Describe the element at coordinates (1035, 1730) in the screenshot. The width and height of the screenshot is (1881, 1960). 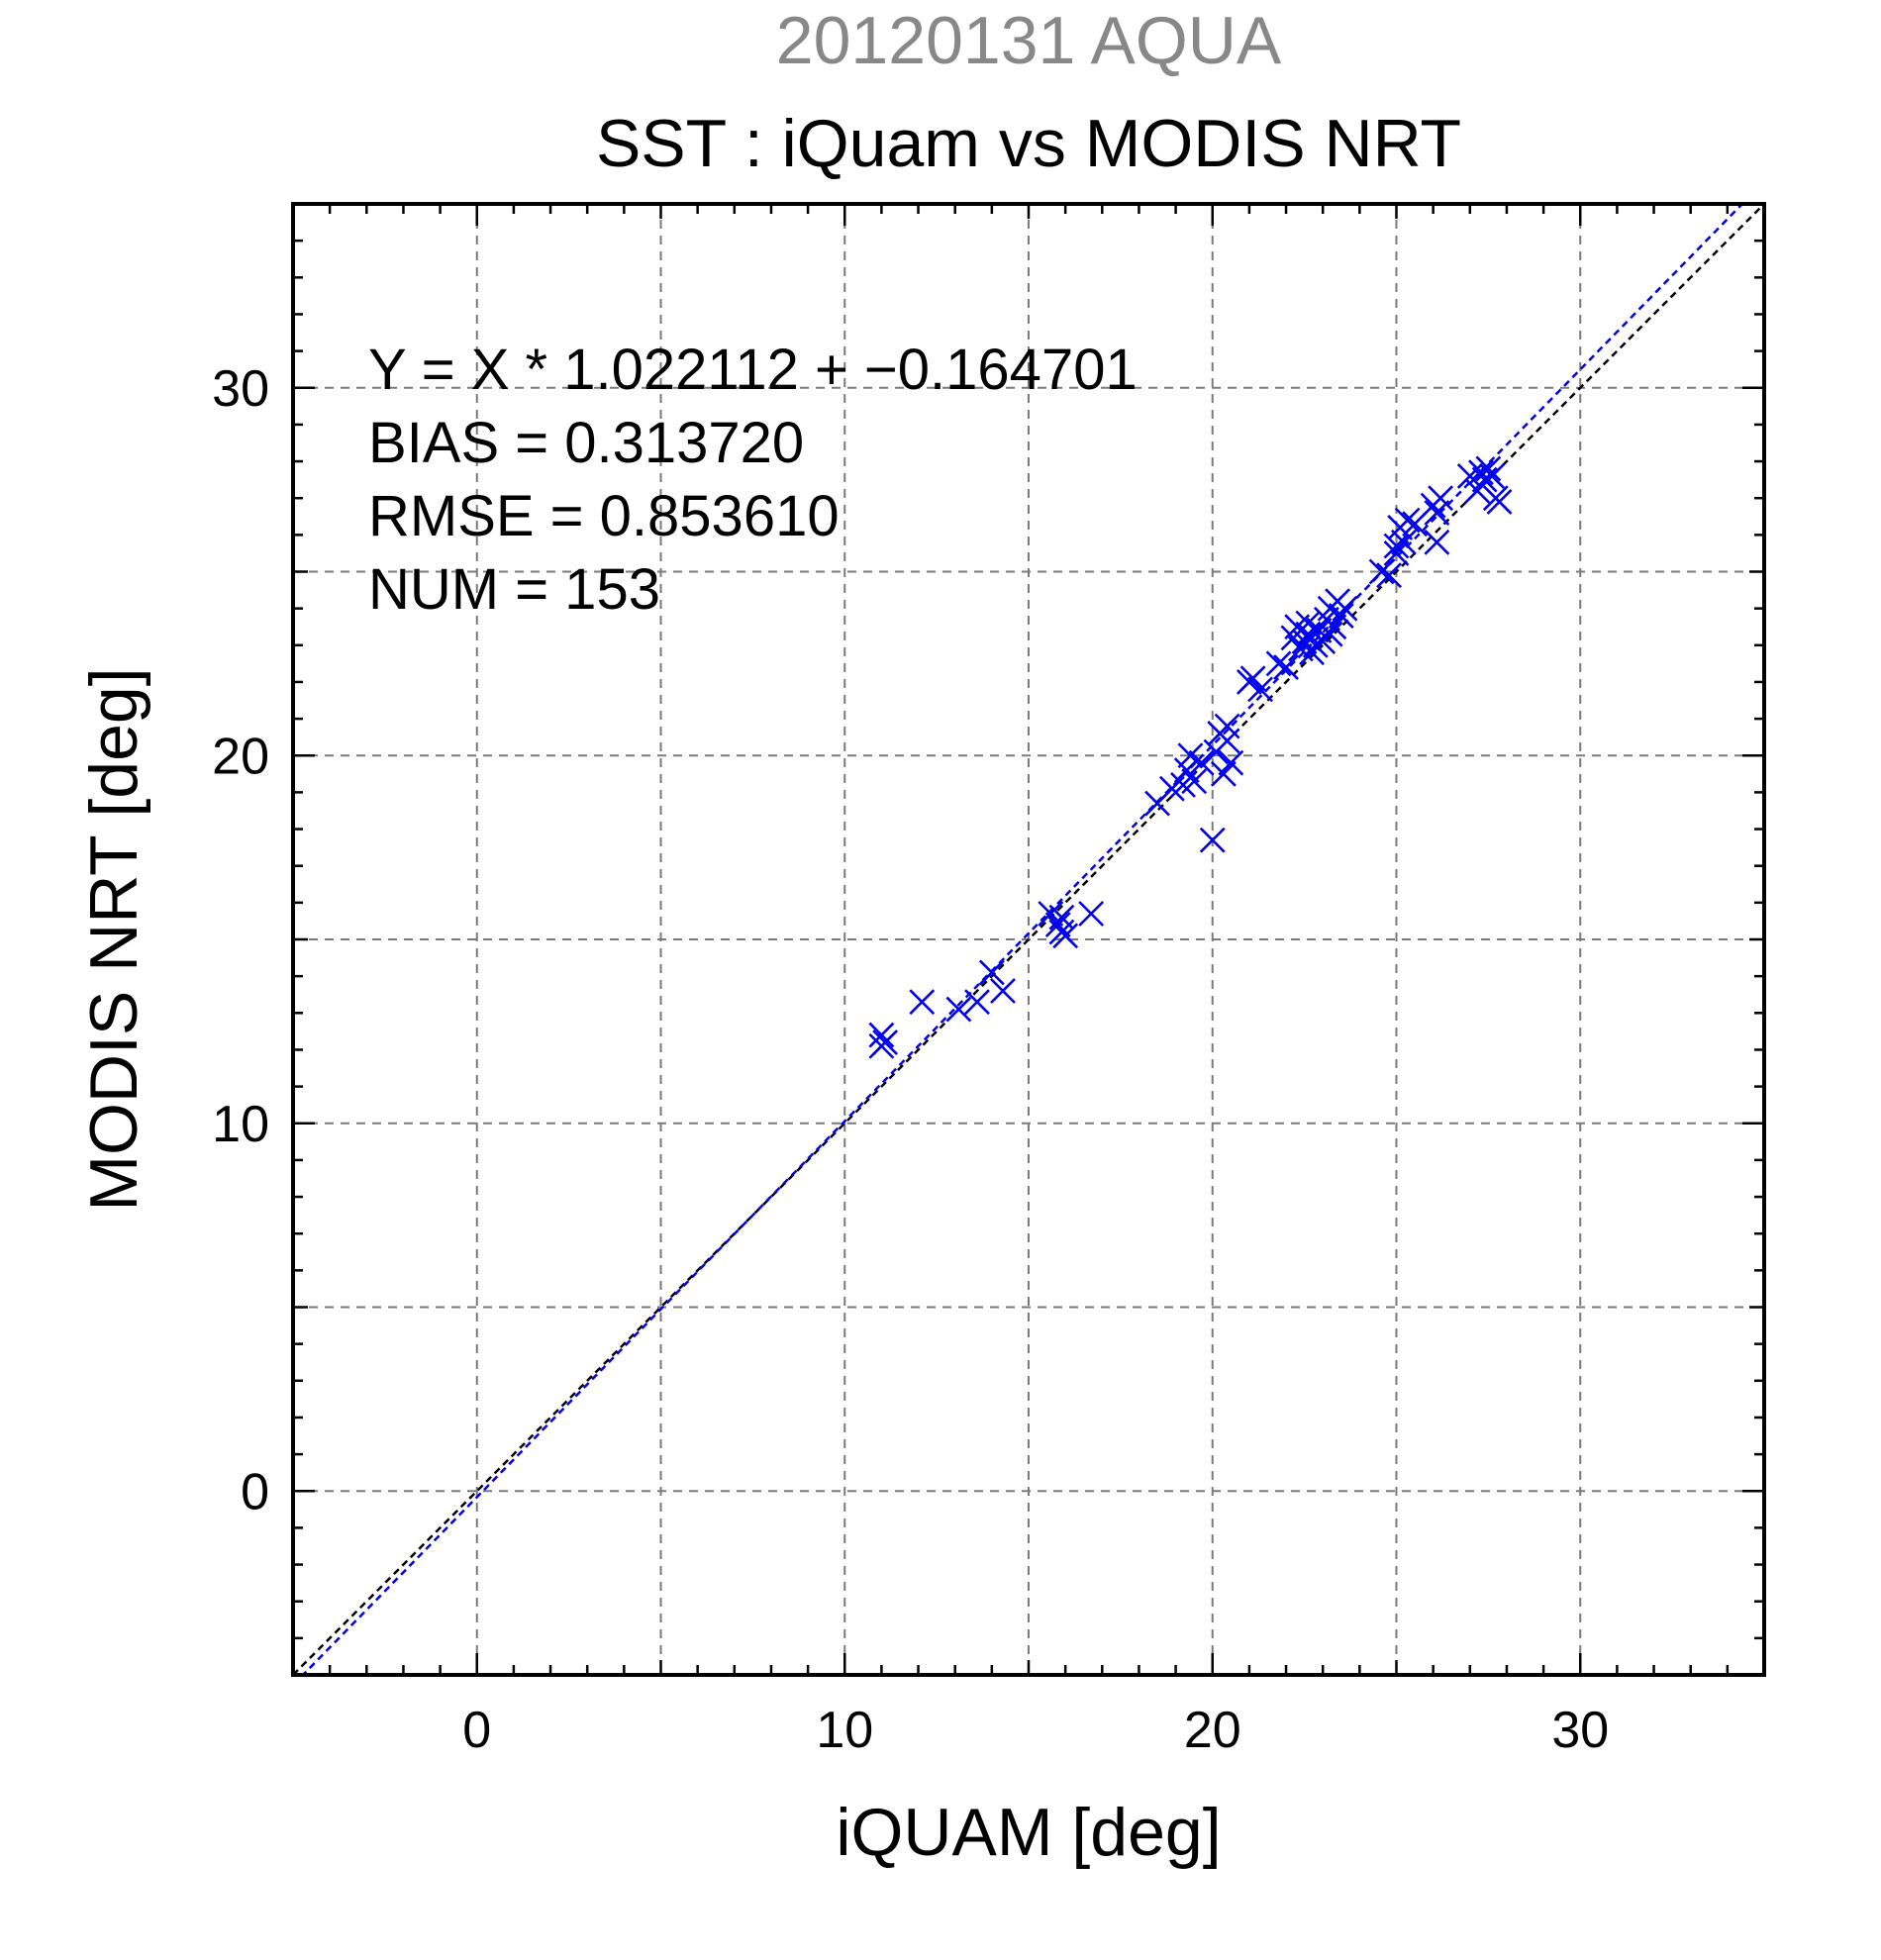
I see `x-tick-labels: 0 10 20 30` at that location.